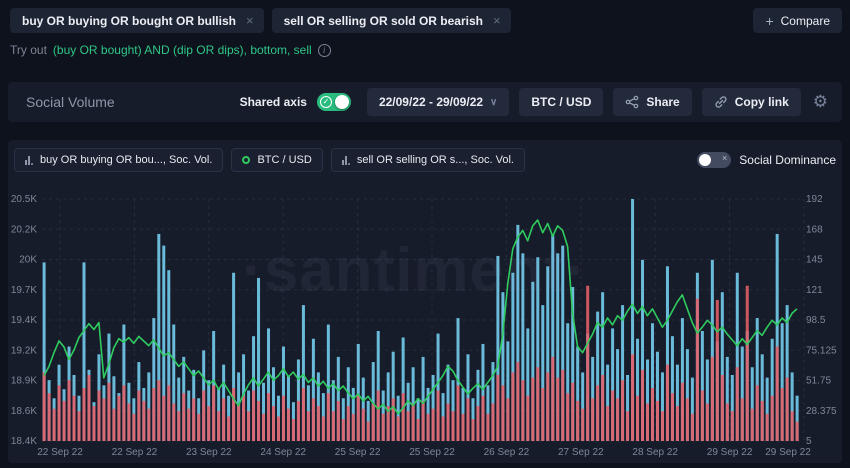 Image resolution: width=850 pixels, height=468 pixels. Describe the element at coordinates (761, 102) in the screenshot. I see `copy-link-label: Copy link` at that location.